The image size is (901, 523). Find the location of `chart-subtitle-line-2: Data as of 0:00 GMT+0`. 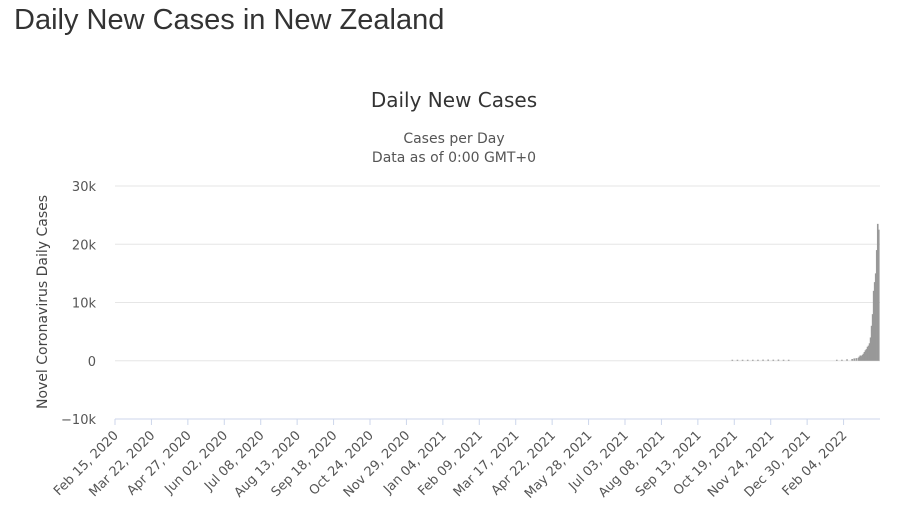

chart-subtitle-line-2: Data as of 0:00 GMT+0 is located at coordinates (454, 158).